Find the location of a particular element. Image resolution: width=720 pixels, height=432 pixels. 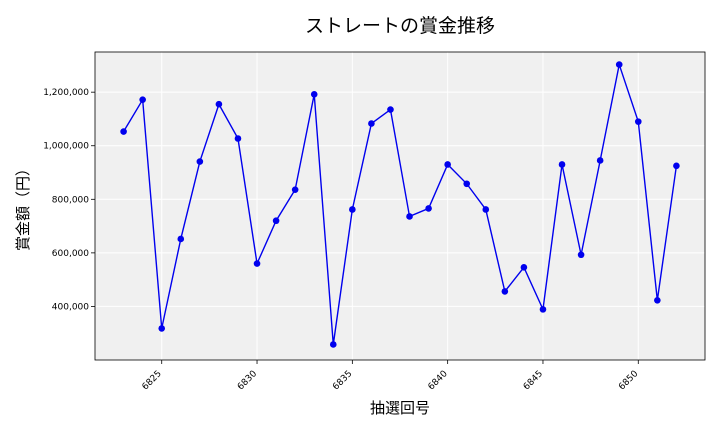

x-tick-label: 6830 is located at coordinates (247, 380).